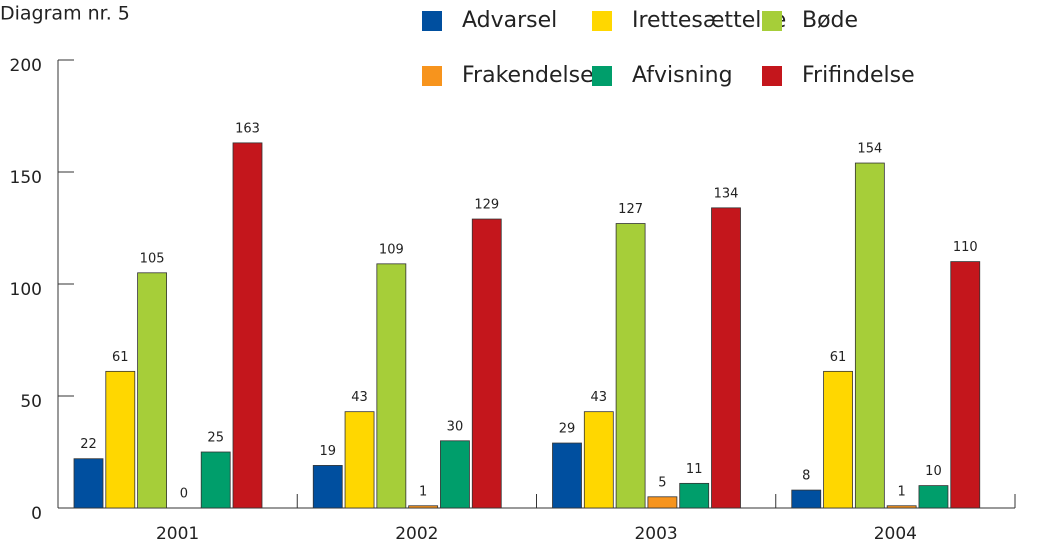 Image resolution: width=1049 pixels, height=548 pixels. Describe the element at coordinates (662, 482) in the screenshot. I see `value-label: 5` at that location.